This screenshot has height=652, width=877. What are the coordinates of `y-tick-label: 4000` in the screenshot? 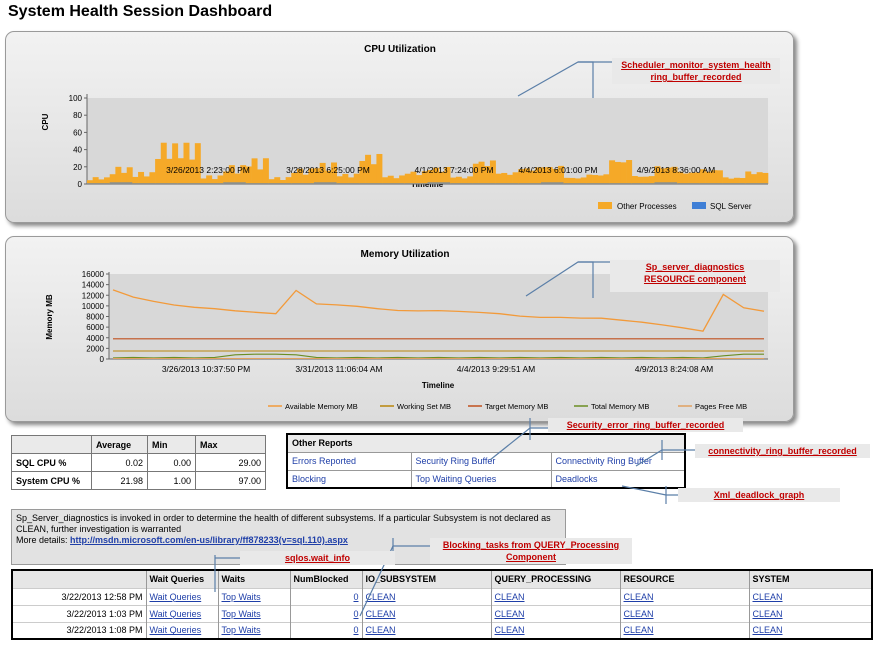 It's located at (95, 338).